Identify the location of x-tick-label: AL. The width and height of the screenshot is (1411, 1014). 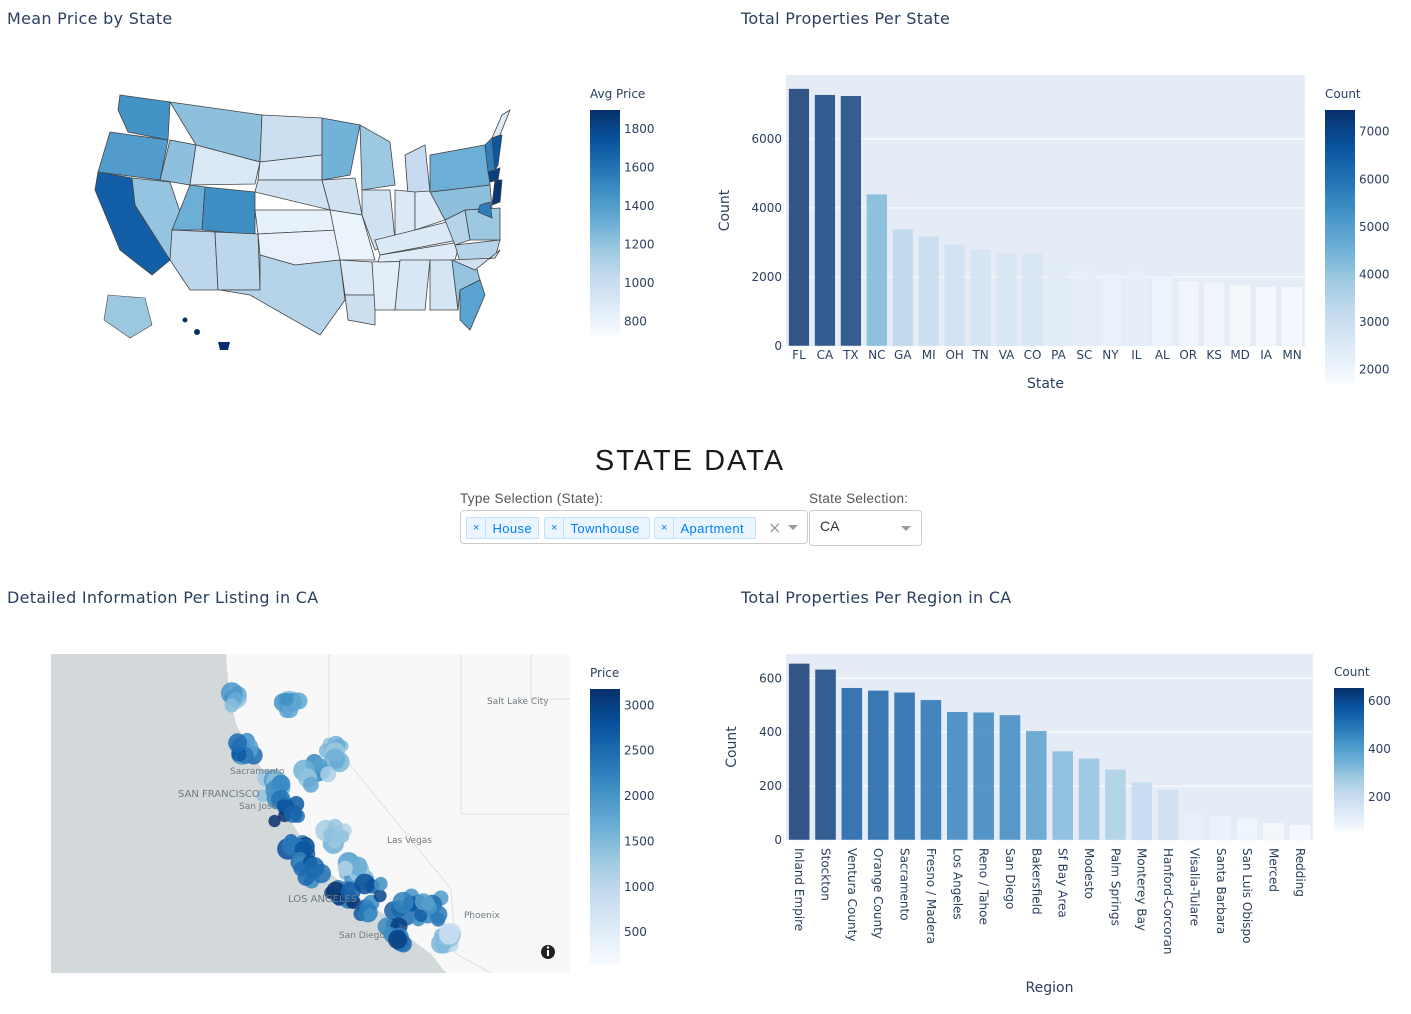
(1162, 355).